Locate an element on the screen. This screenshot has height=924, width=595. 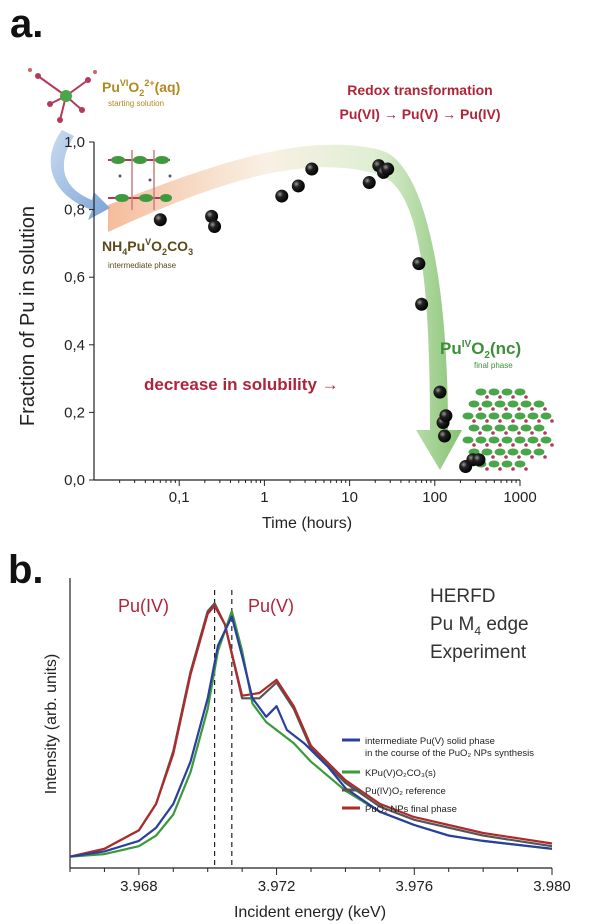
legend-label: Pu(IV)O₂ reference is located at coordinates (405, 791).